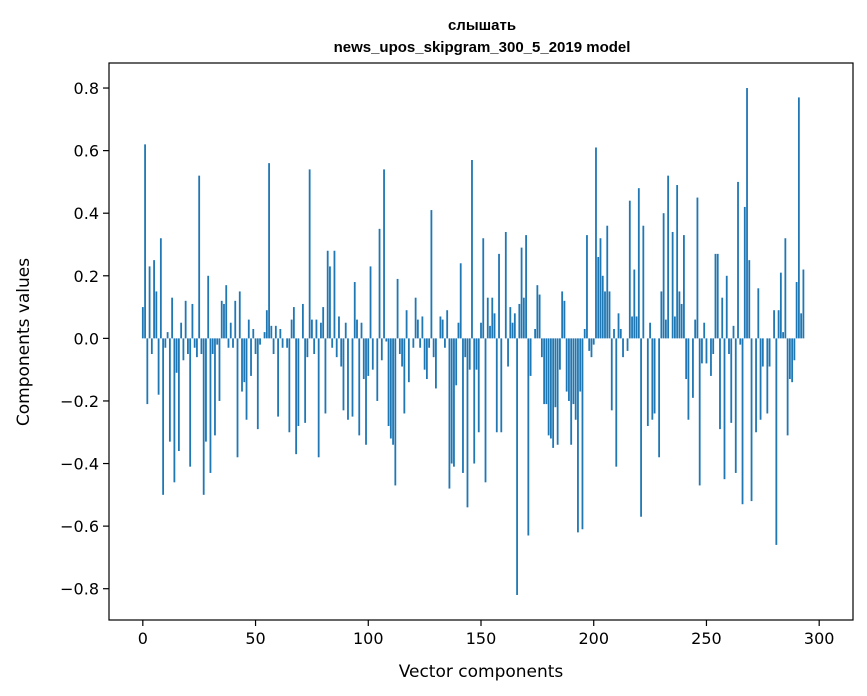  What do you see at coordinates (79, 401) in the screenshot?
I see `y-tick-label: −0.2` at bounding box center [79, 401].